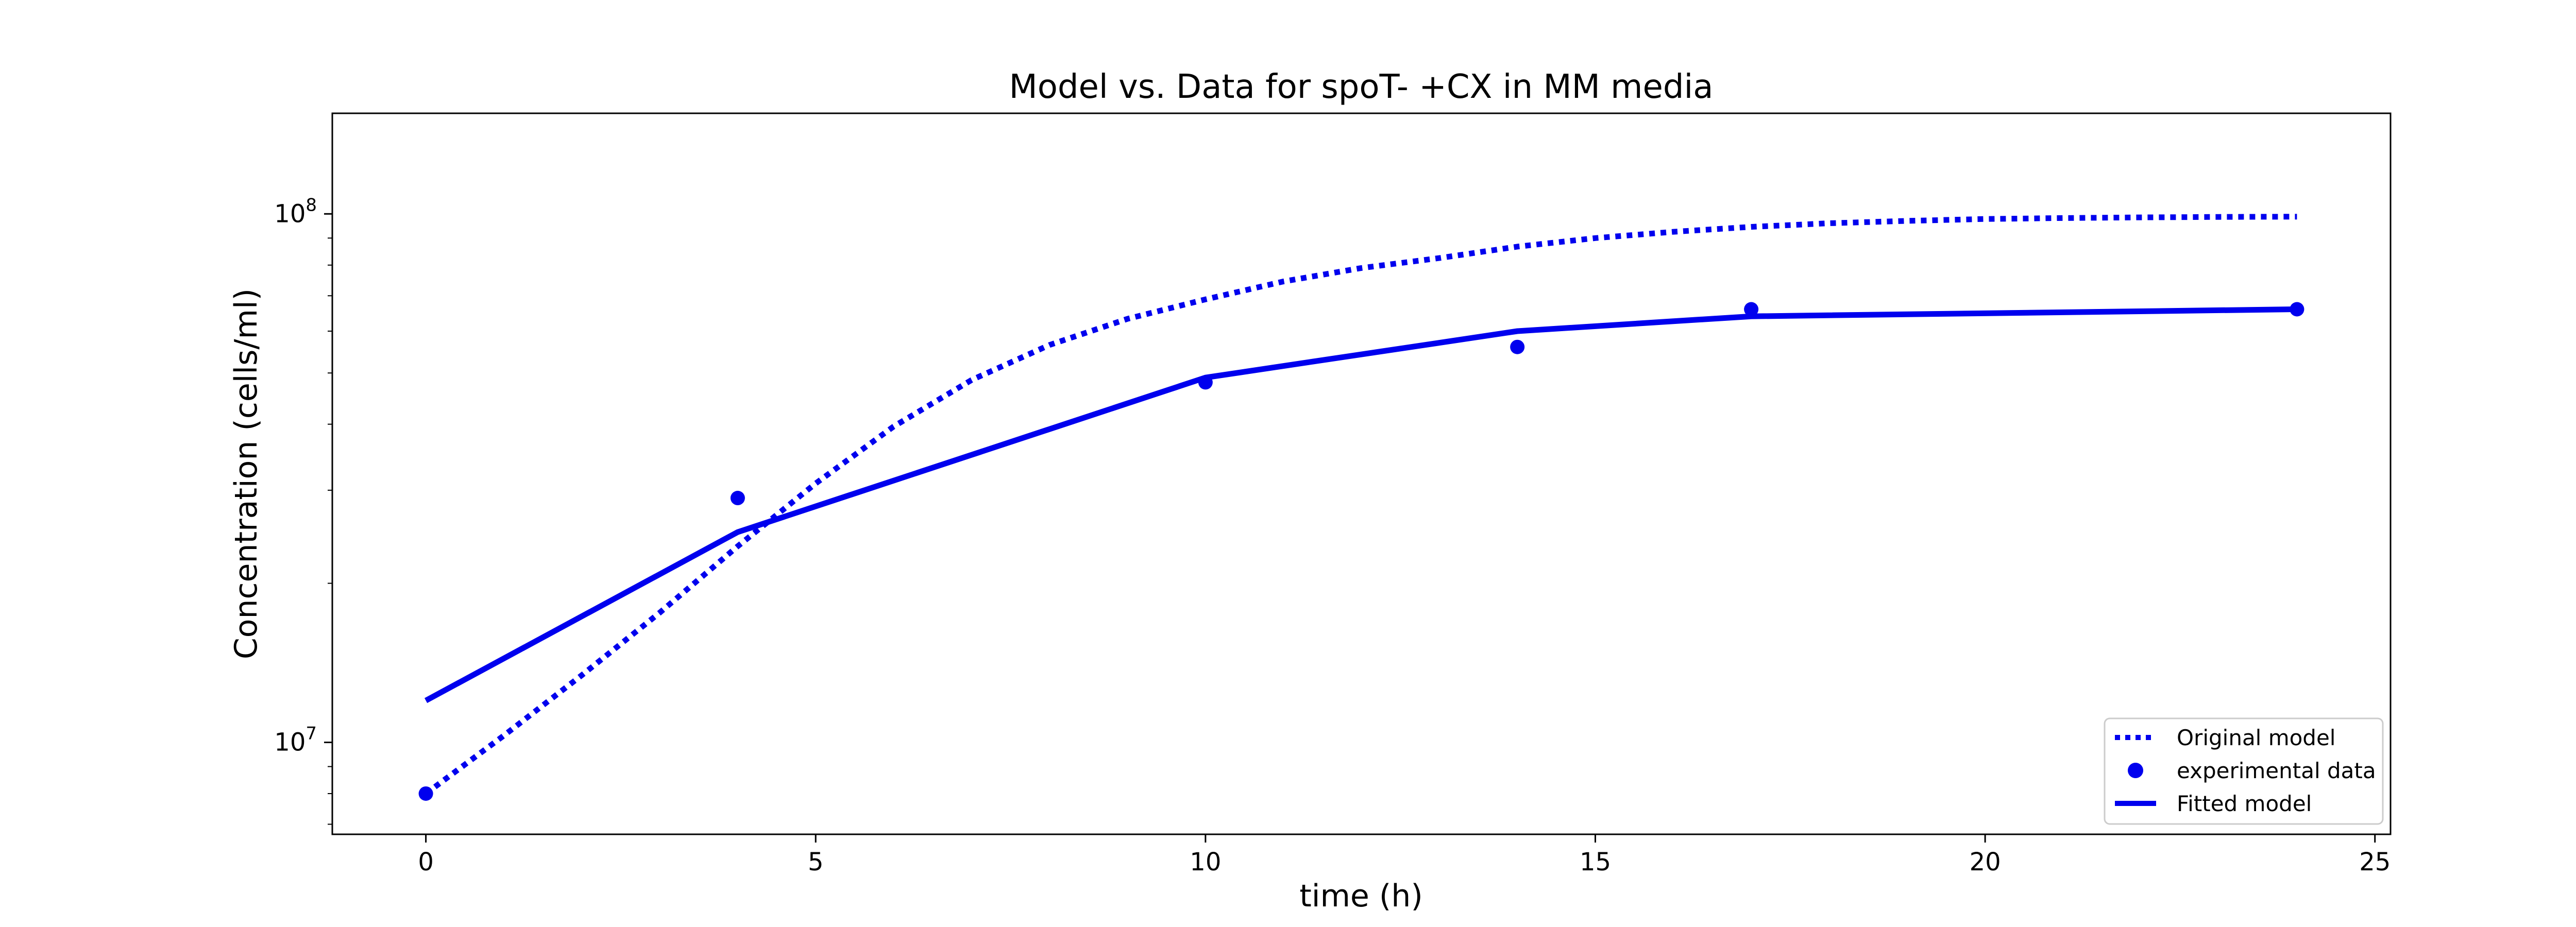  What do you see at coordinates (1361, 87) in the screenshot?
I see `chart-title: Model vs. Data for spoT- +CX in MM media` at bounding box center [1361, 87].